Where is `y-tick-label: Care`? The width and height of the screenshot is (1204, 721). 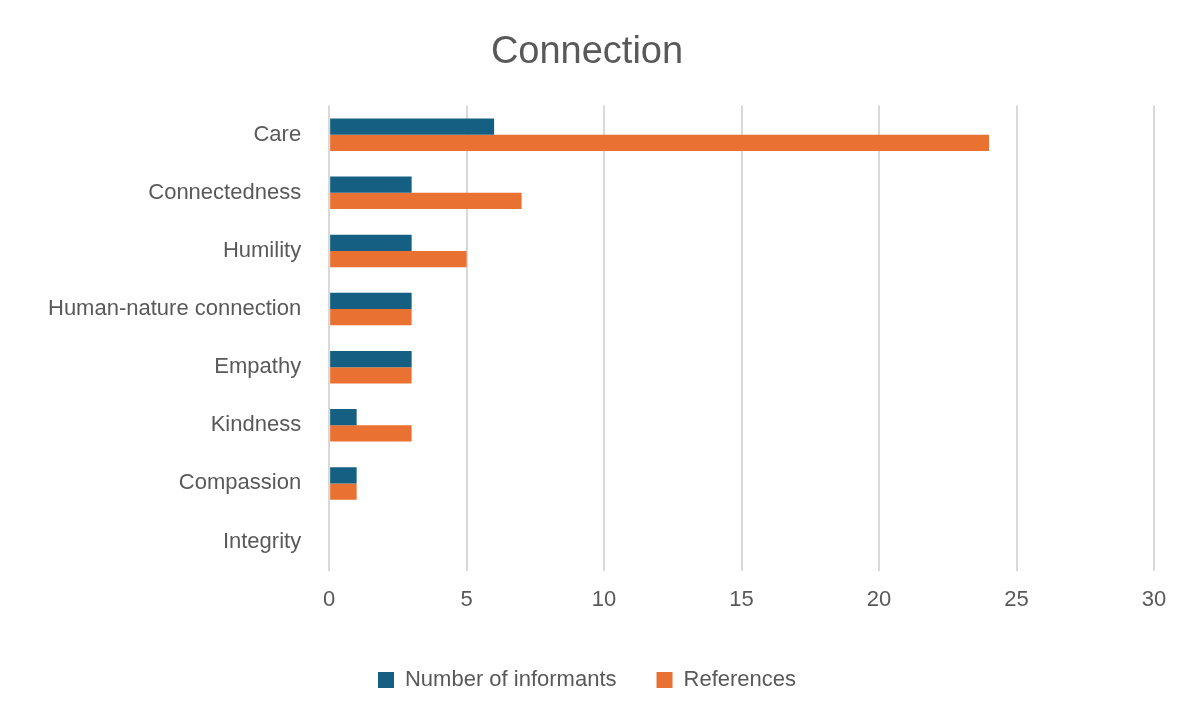 y-tick-label: Care is located at coordinates (277, 133).